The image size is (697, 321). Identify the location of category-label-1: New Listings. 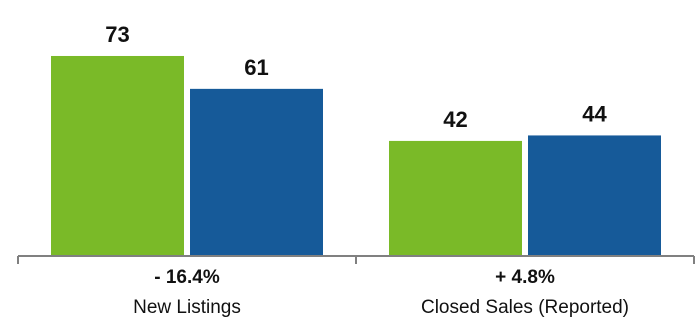
(187, 307).